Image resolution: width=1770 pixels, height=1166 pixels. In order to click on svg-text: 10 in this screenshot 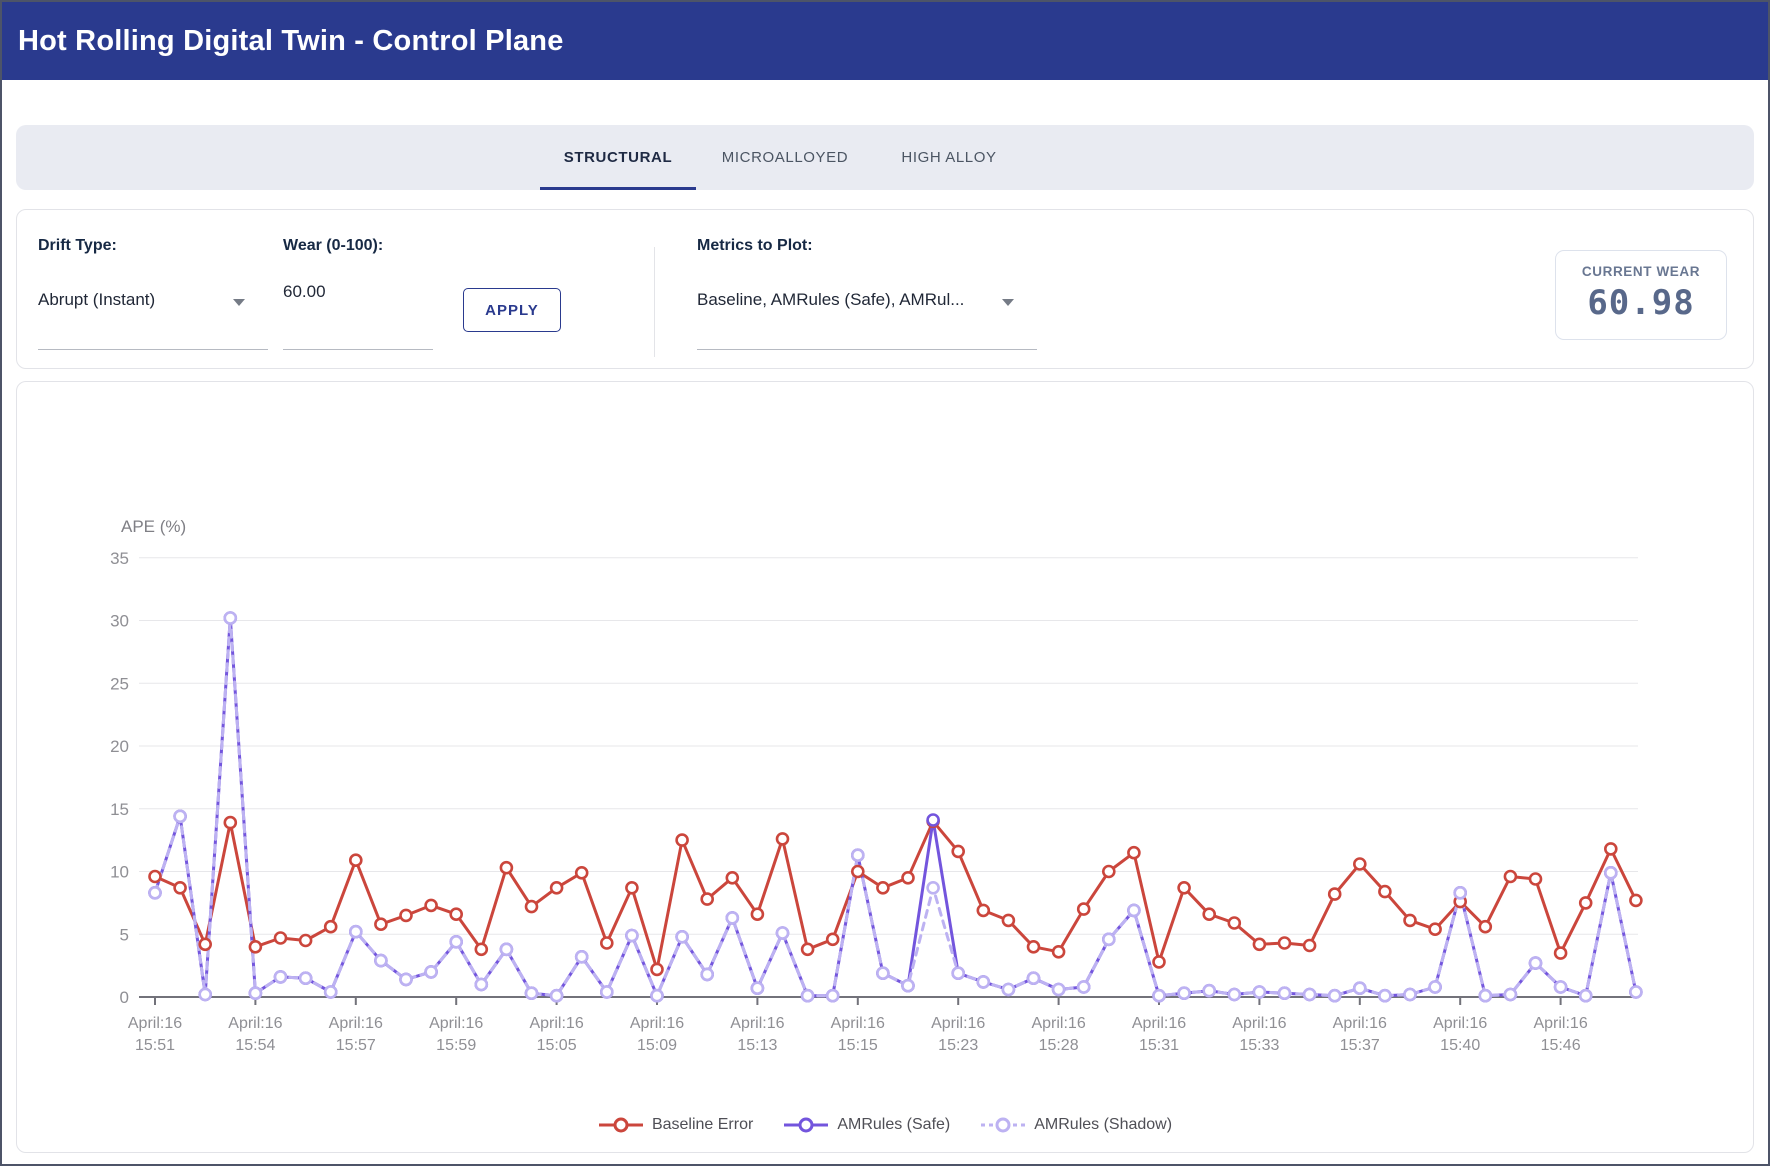, I will do `click(119, 872)`.